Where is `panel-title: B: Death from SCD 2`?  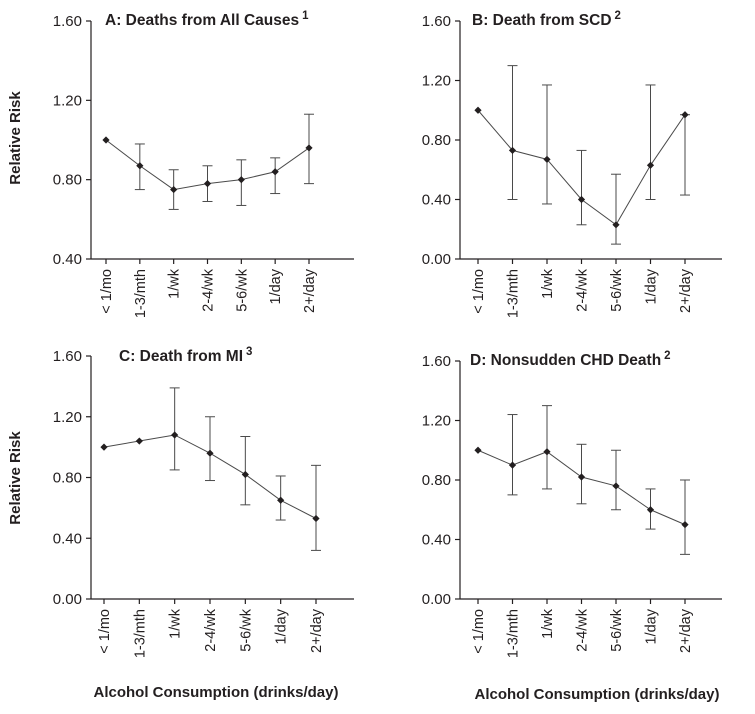 panel-title: B: Death from SCD 2 is located at coordinates (546, 19).